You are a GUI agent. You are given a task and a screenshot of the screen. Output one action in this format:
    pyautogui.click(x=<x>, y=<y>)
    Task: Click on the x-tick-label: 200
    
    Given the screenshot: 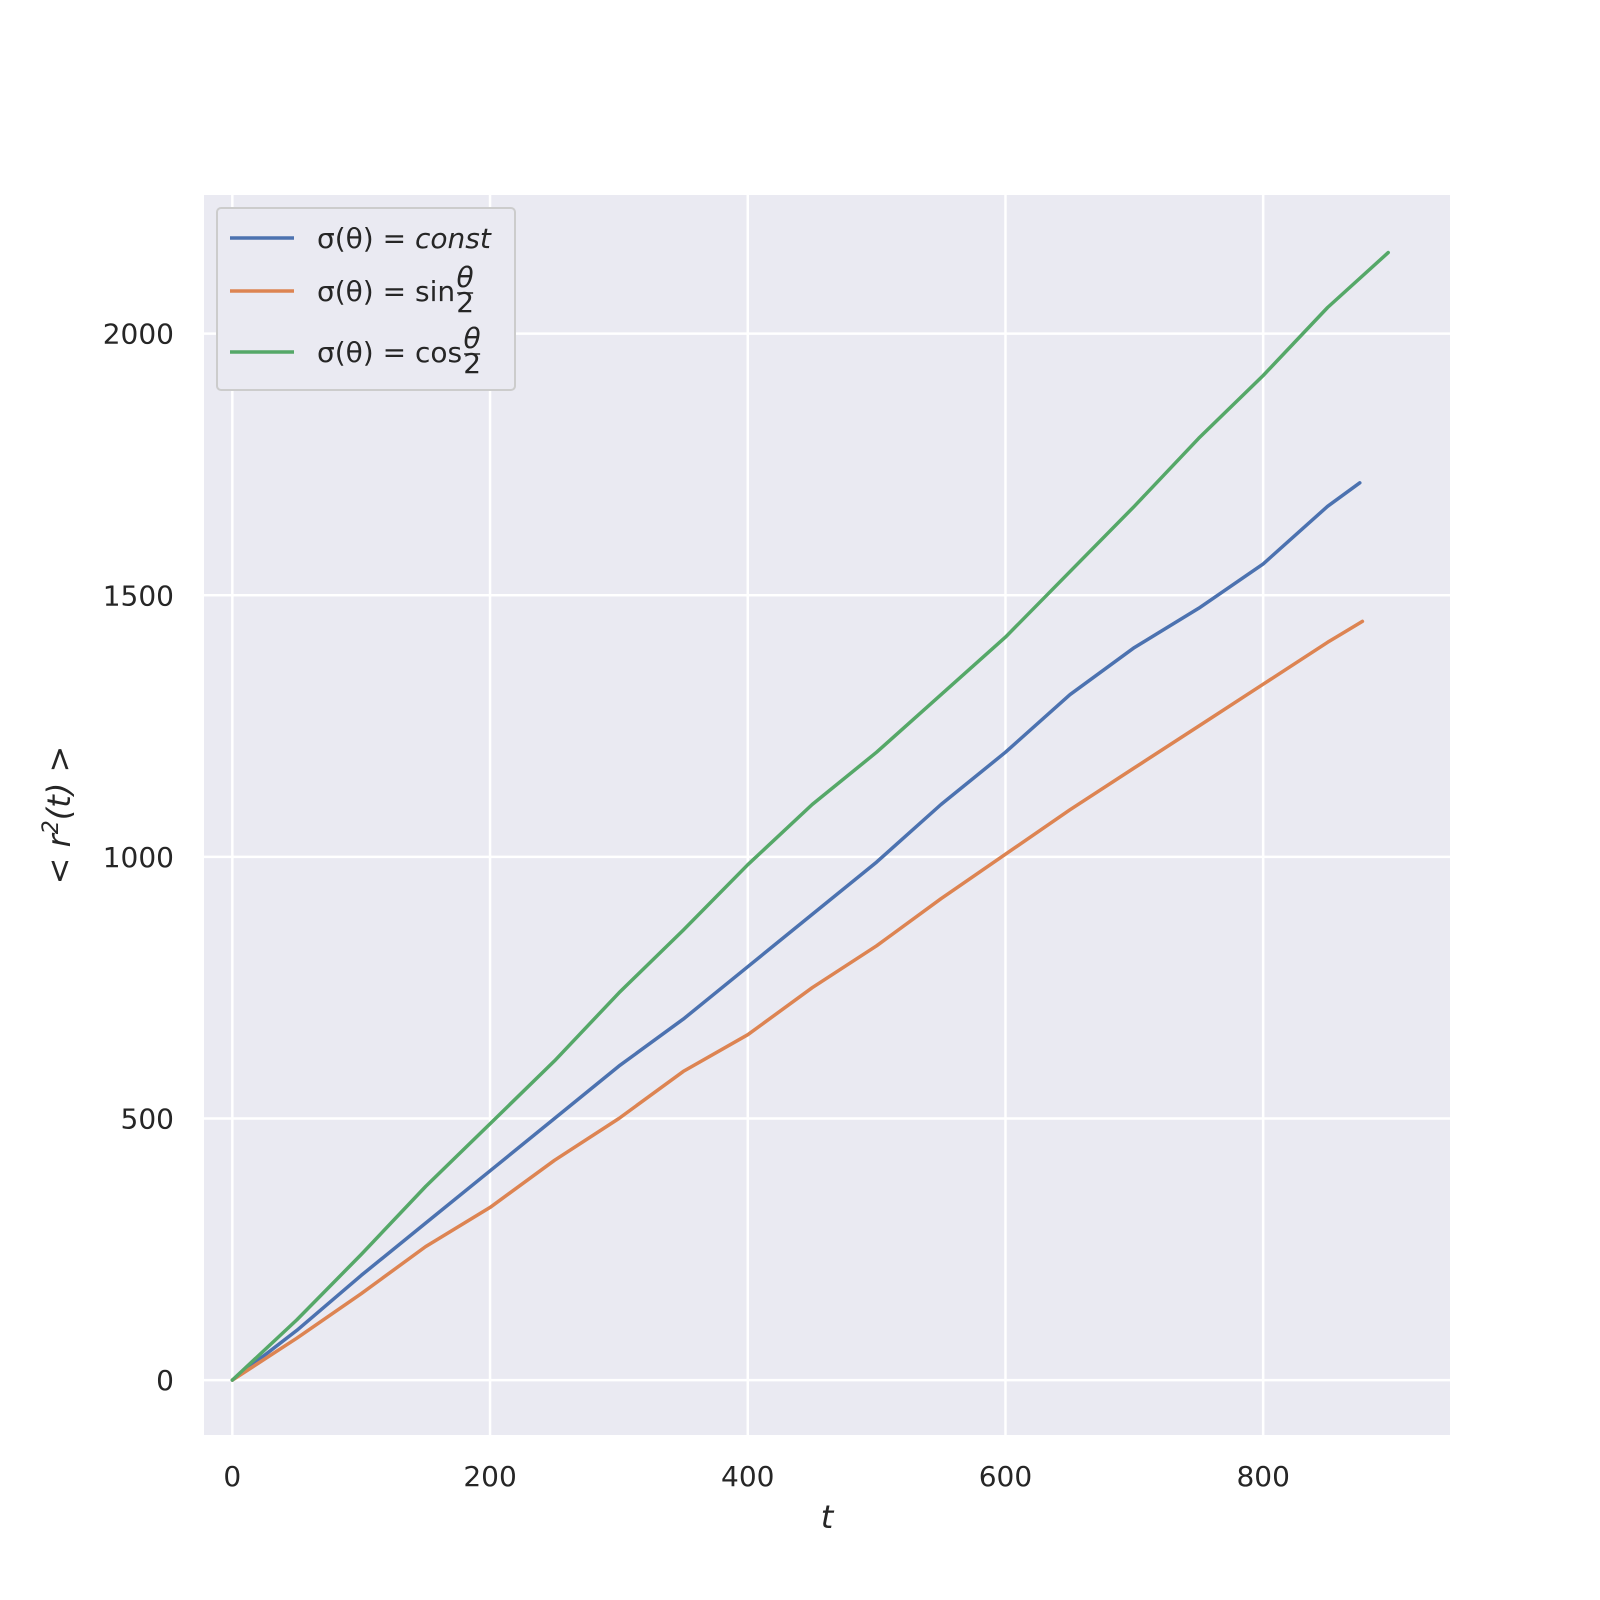 What is the action you would take?
    pyautogui.click(x=489, y=1476)
    